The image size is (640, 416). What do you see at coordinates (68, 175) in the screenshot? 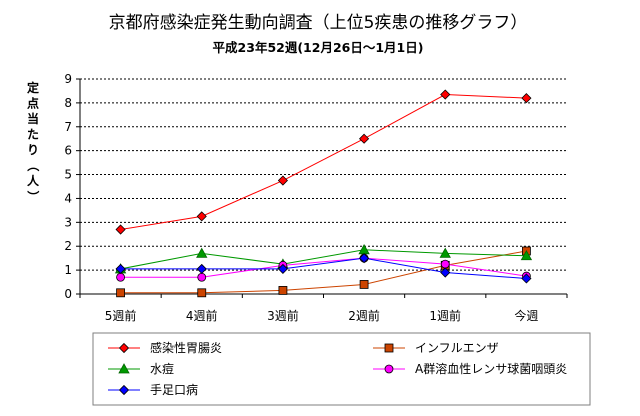
I see `y-tick-label: 5` at bounding box center [68, 175].